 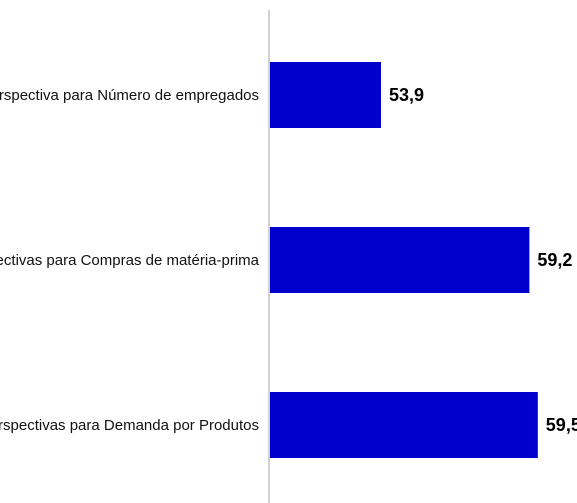 What do you see at coordinates (406, 95) in the screenshot?
I see `value-label: 53,9` at bounding box center [406, 95].